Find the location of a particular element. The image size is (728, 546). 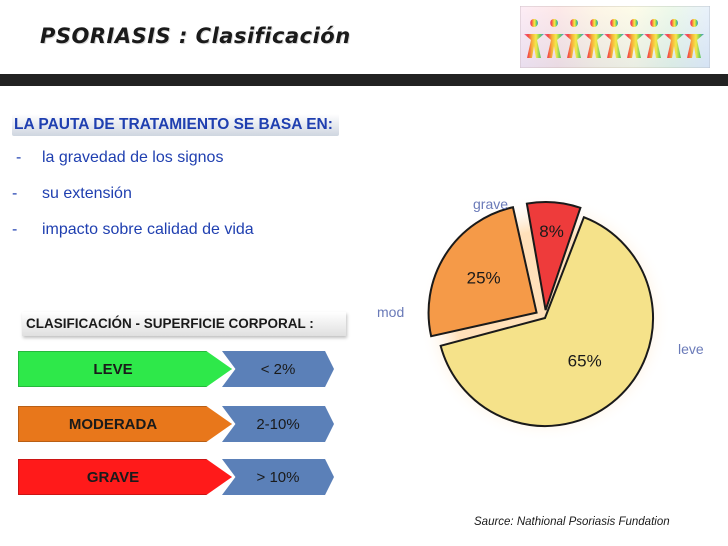

slice-label-grave: grave is located at coordinates (491, 204).